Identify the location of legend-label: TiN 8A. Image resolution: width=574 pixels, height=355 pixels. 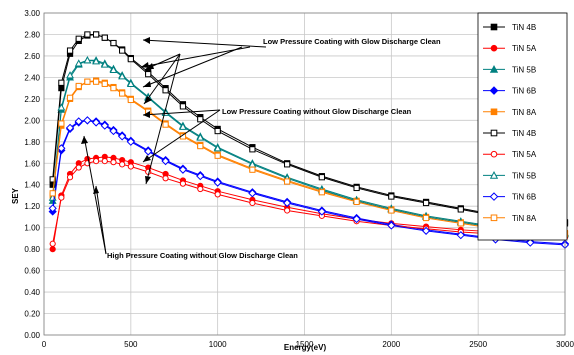
(524, 218).